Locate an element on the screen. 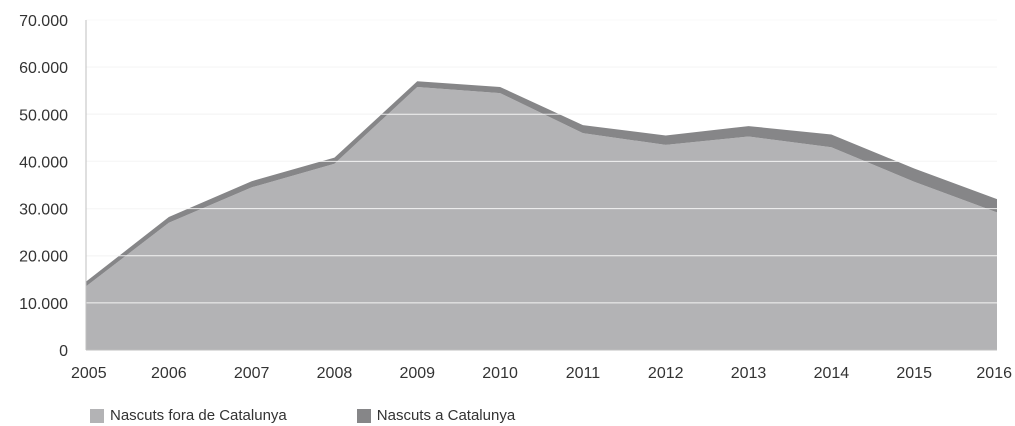 Image resolution: width=1015 pixels, height=426 pixels. x-tick-label-8: 2013 is located at coordinates (749, 373).